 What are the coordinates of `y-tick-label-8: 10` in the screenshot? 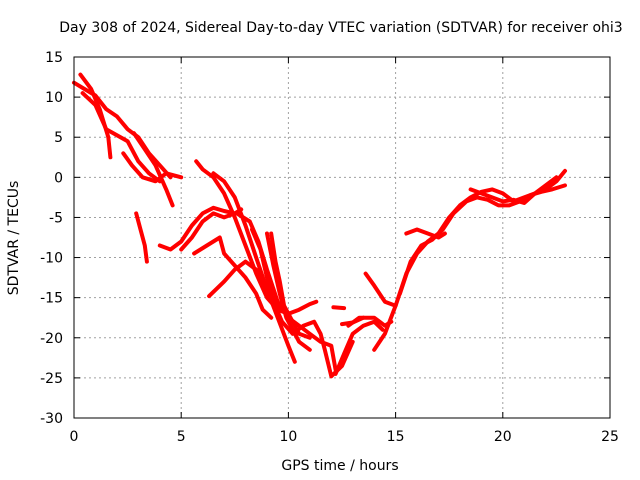 It's located at (54, 98).